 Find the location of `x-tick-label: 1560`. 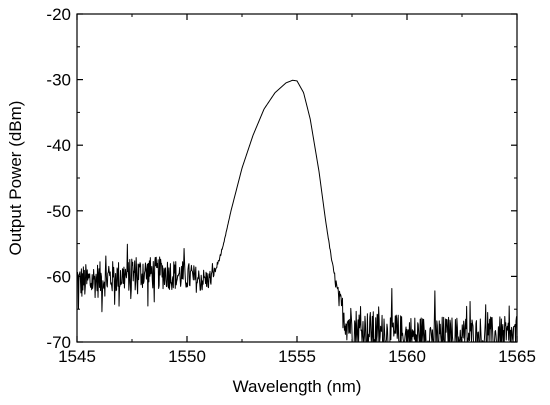

x-tick-label: 1560 is located at coordinates (407, 356).